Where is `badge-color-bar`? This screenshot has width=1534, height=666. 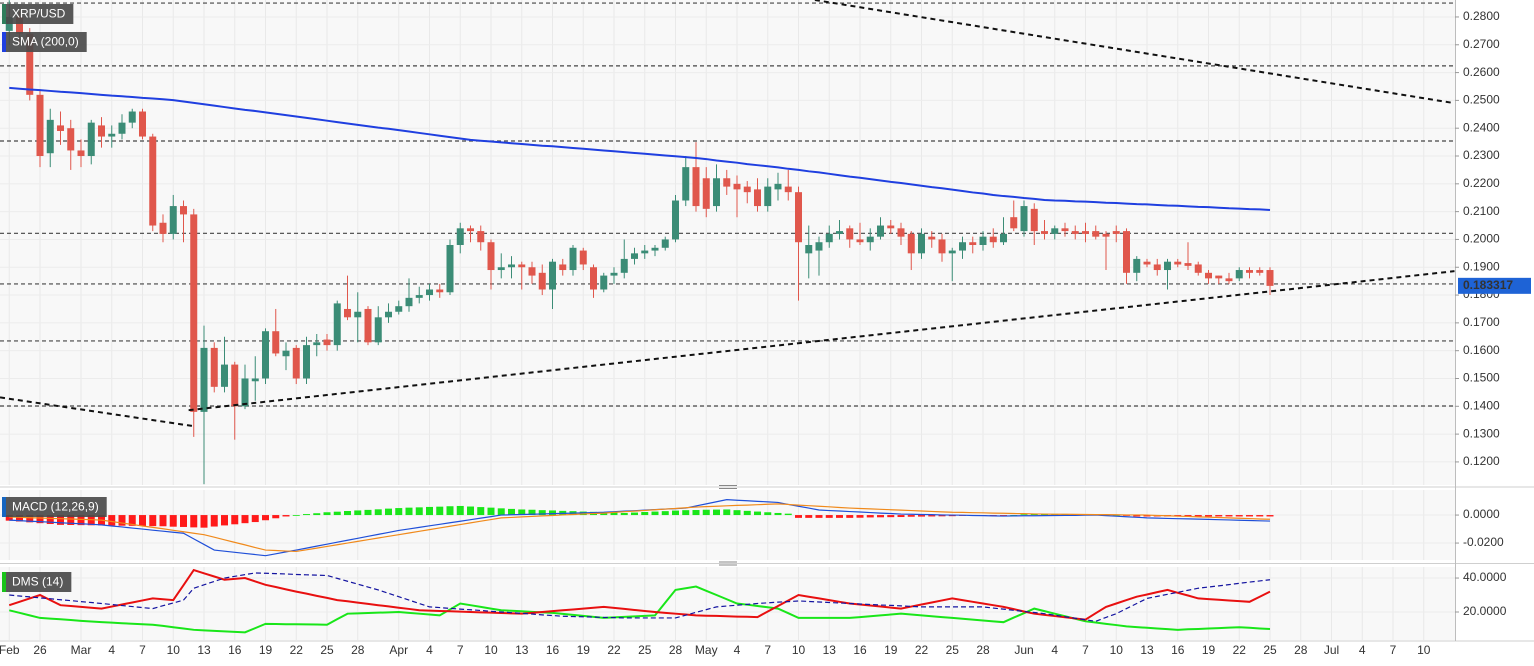 badge-color-bar is located at coordinates (4, 582).